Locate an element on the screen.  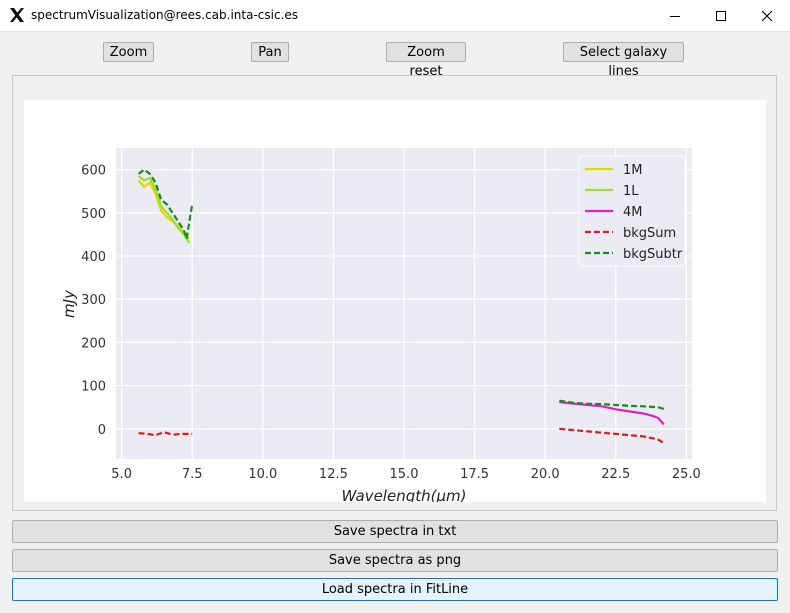
y-tick-label: 400 is located at coordinates (93, 257).